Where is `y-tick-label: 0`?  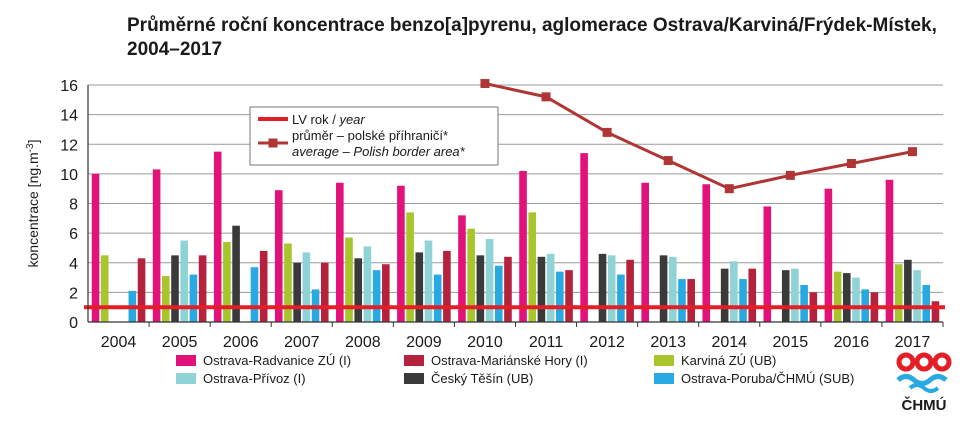 y-tick-label: 0 is located at coordinates (73, 323).